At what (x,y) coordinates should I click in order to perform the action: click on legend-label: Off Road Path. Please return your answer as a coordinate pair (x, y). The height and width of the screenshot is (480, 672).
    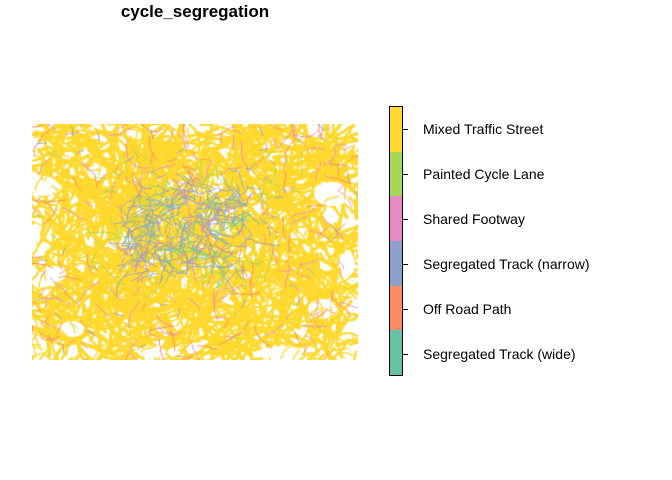
    Looking at the image, I should click on (467, 309).